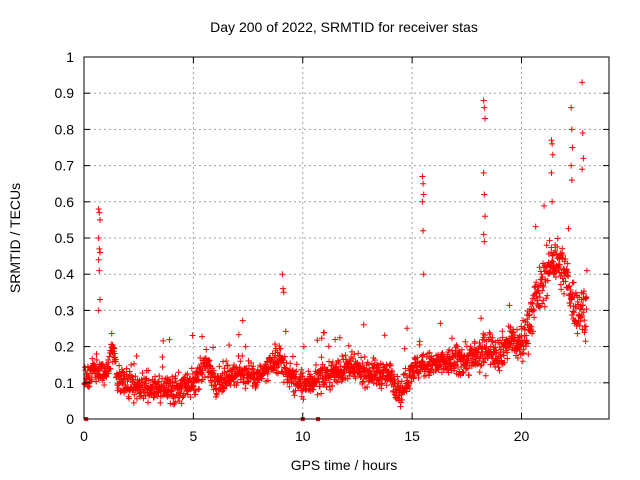 The height and width of the screenshot is (480, 640). Describe the element at coordinates (15, 238) in the screenshot. I see `y-axis-label: SRMTID / TECUs` at that location.